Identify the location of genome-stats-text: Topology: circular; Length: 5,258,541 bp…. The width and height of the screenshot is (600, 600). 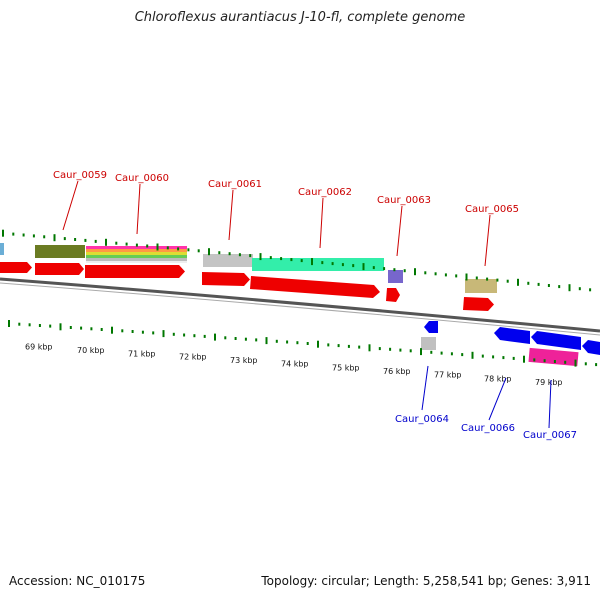
(426, 581).